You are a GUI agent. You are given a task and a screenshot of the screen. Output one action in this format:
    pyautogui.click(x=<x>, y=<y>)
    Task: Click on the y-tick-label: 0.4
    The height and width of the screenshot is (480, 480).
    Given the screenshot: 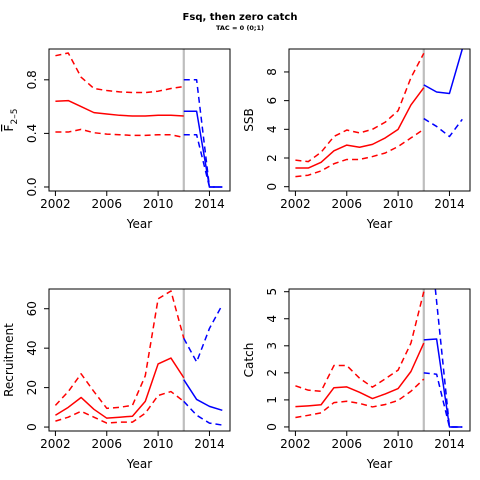 What is the action you would take?
    pyautogui.click(x=32, y=133)
    